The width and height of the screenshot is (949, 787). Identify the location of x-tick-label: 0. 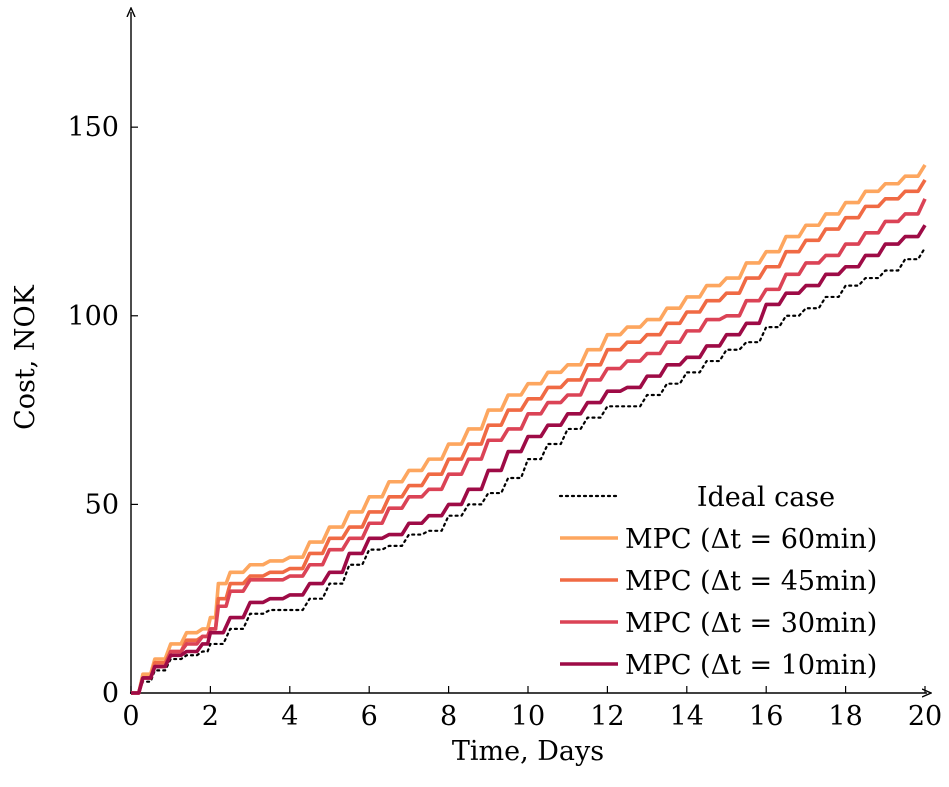
(130, 716).